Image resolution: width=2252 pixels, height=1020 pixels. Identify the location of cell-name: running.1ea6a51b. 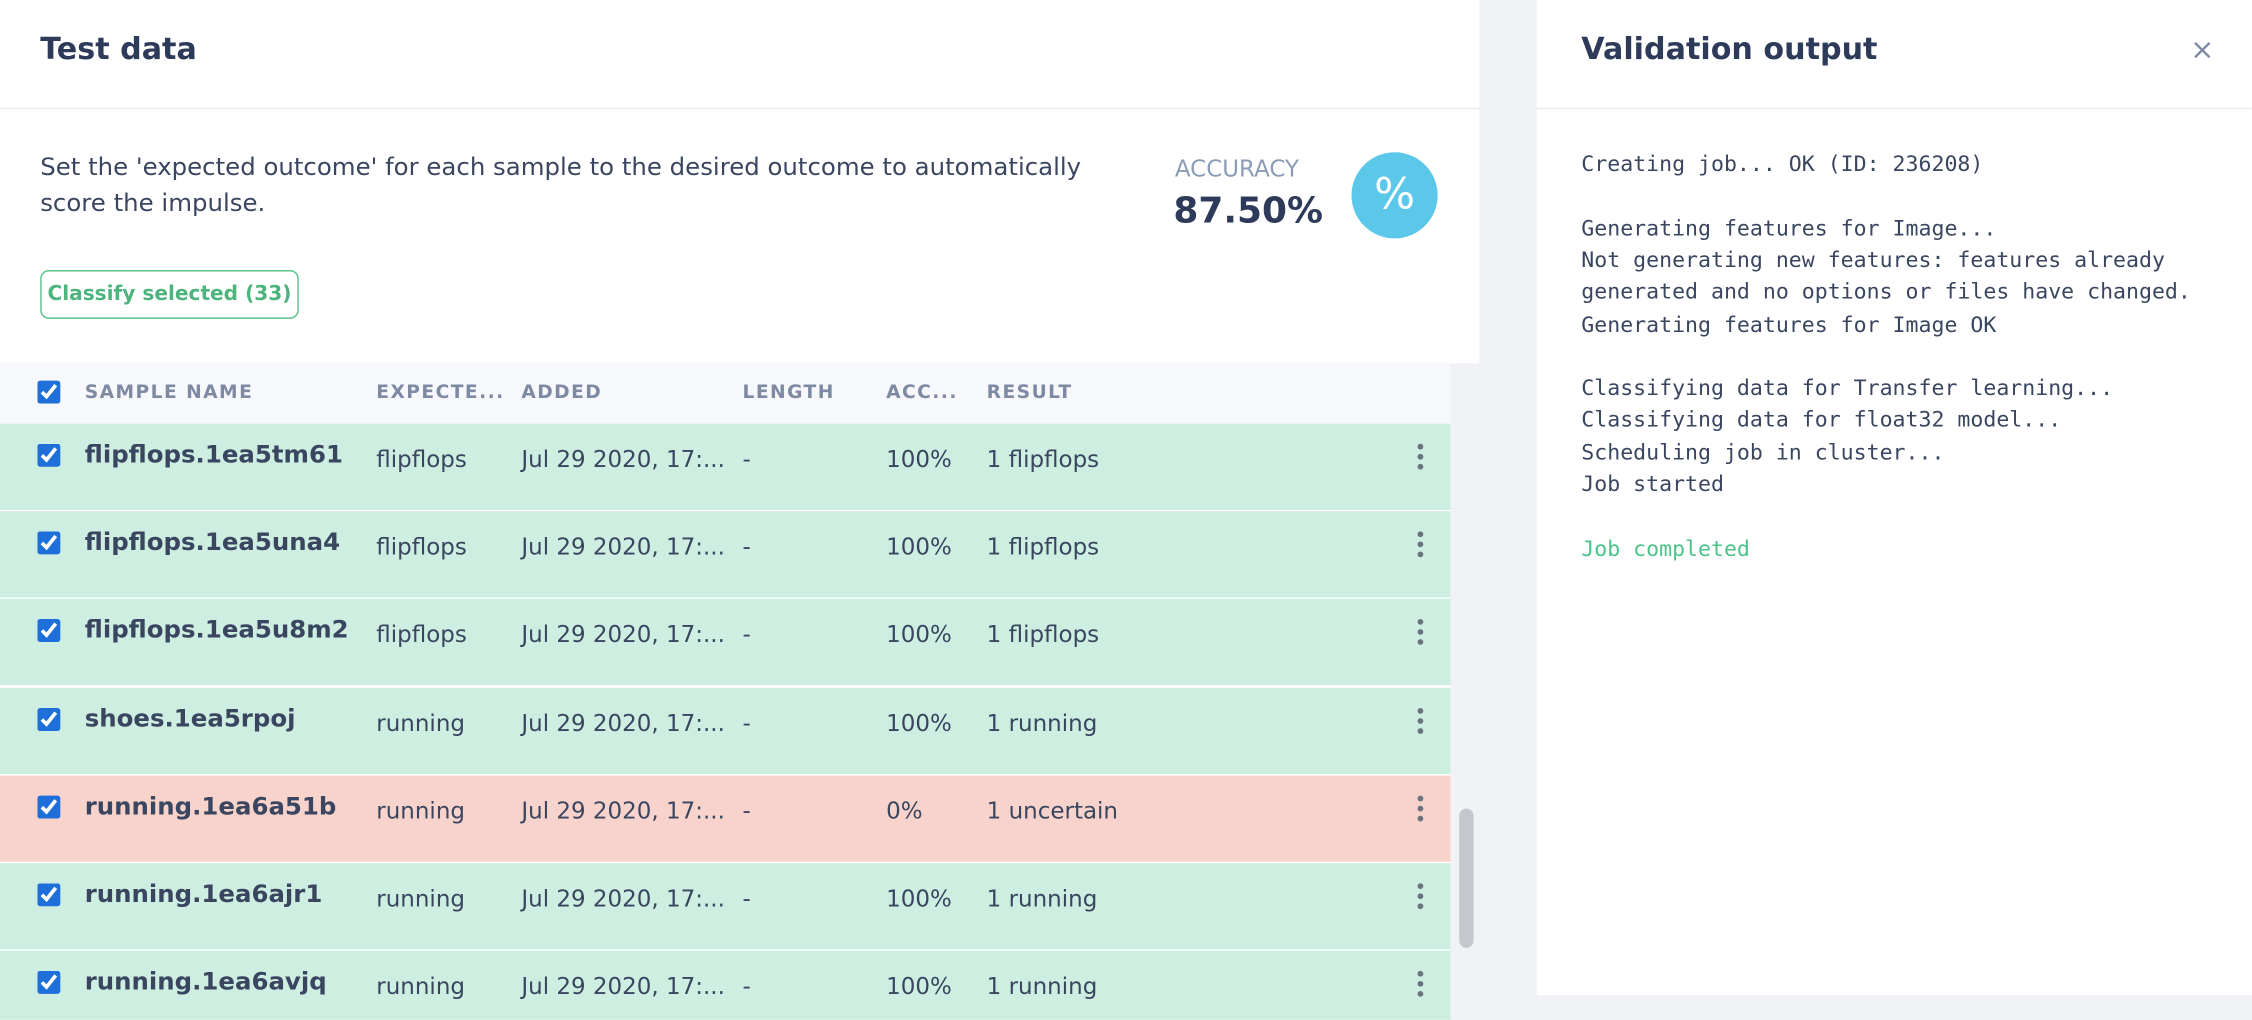
(210, 807).